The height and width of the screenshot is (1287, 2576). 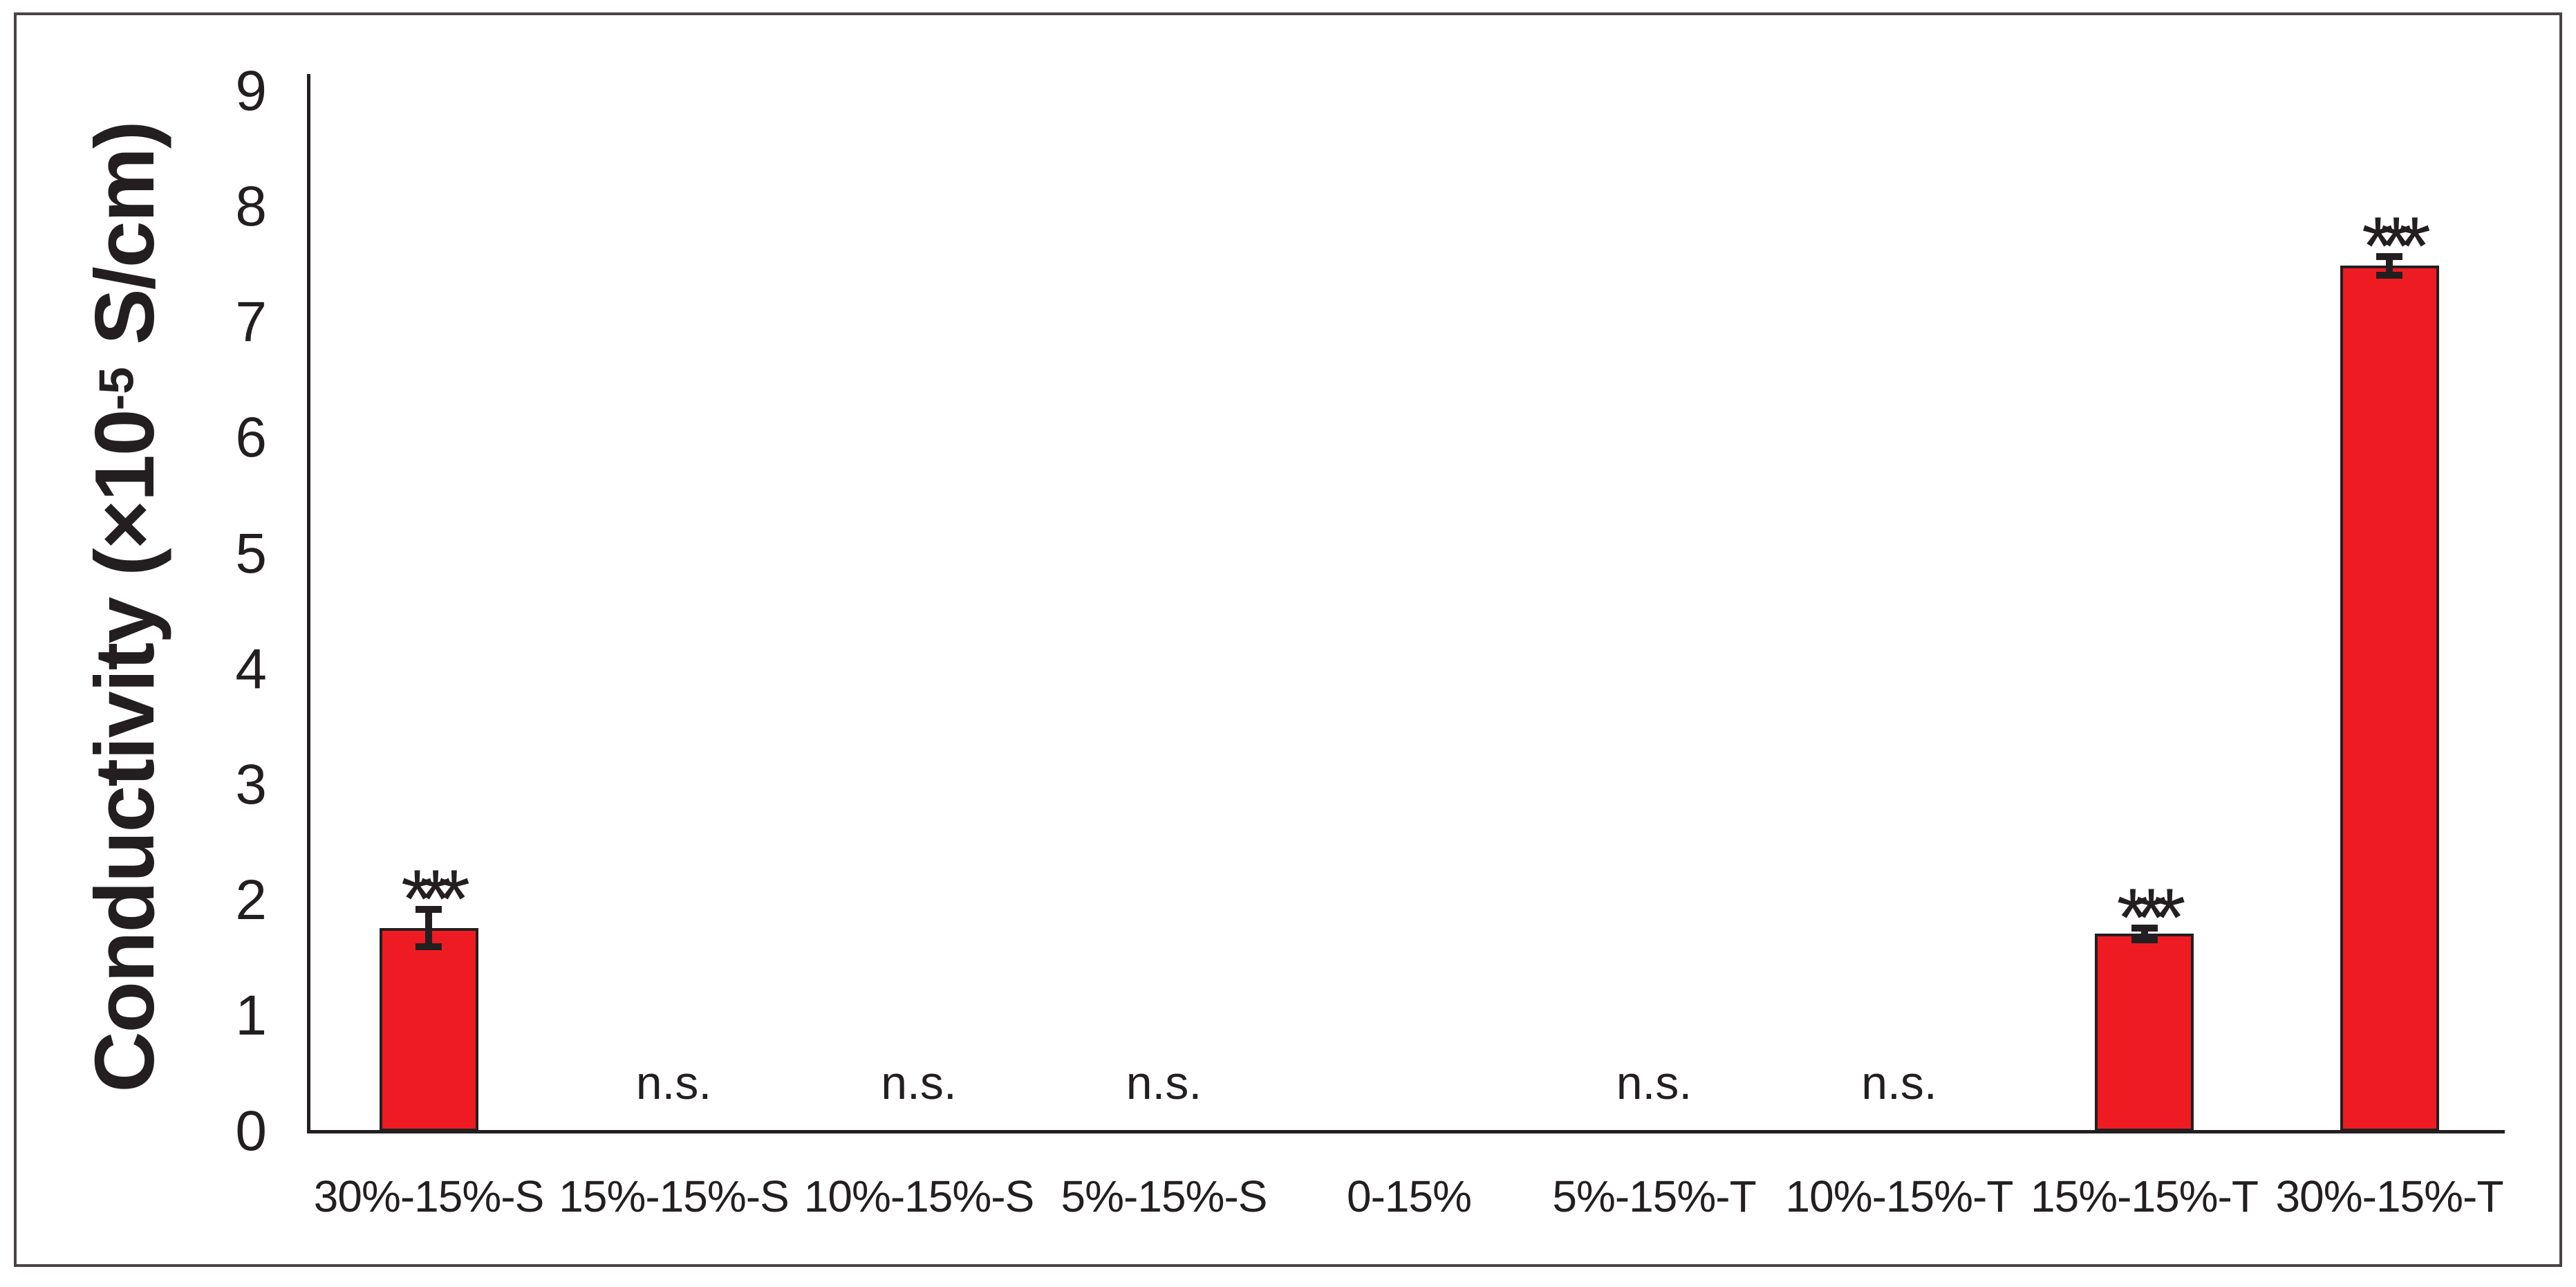 What do you see at coordinates (1654, 1083) in the screenshot?
I see `ns-label-5%-15%-T: n.s.` at bounding box center [1654, 1083].